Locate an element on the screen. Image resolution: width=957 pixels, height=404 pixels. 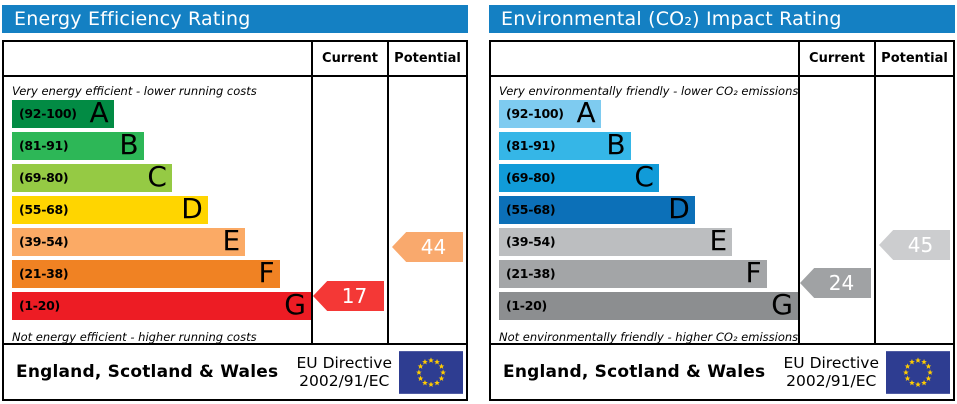
current-column: 17 is located at coordinates (349, 210).